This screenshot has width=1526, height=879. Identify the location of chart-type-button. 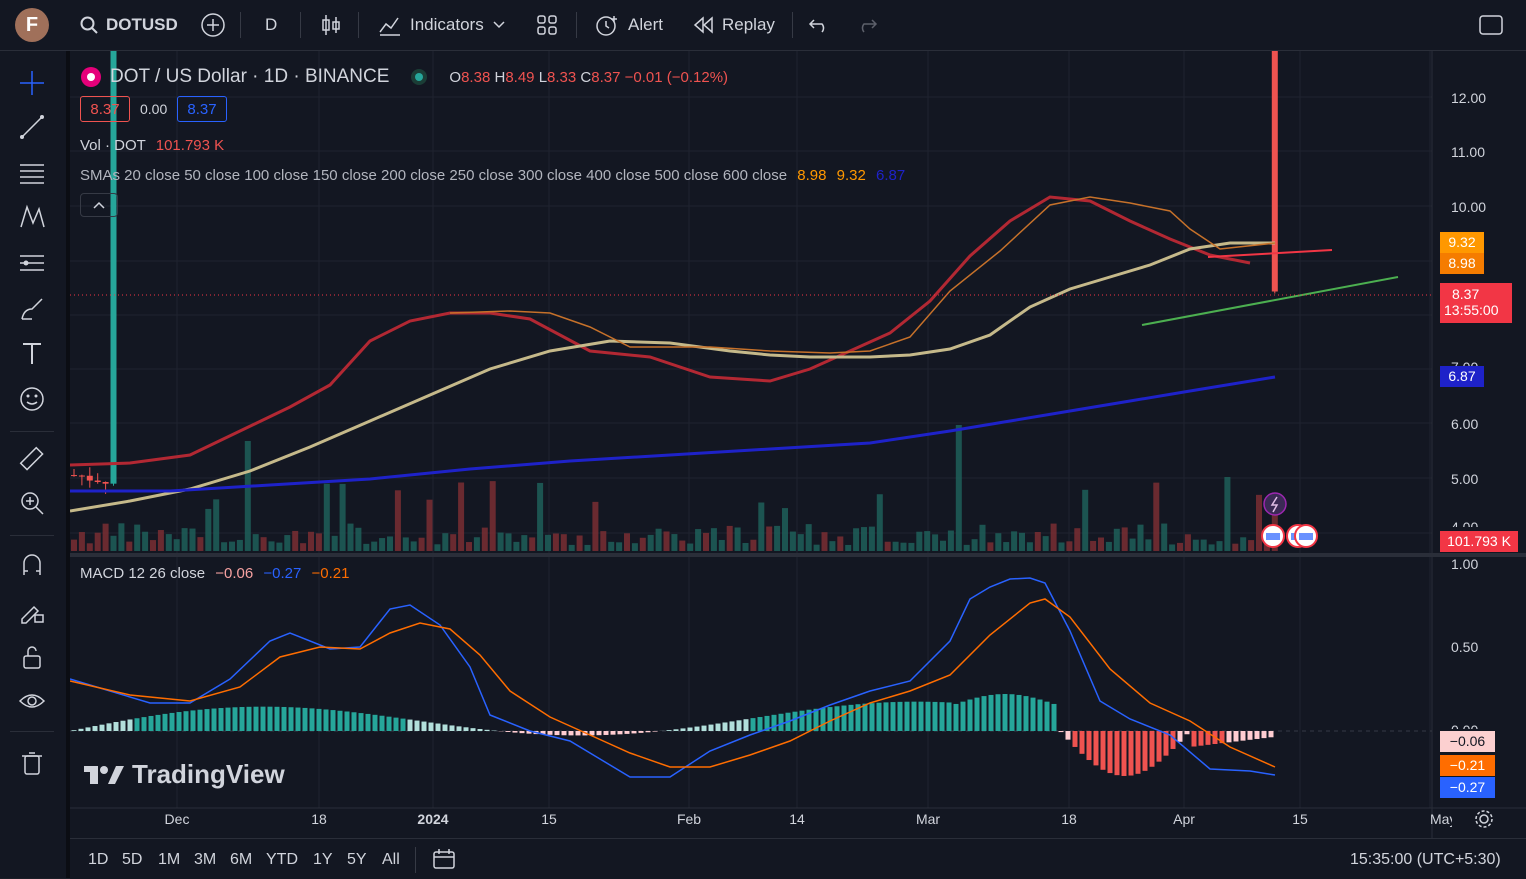
(331, 25).